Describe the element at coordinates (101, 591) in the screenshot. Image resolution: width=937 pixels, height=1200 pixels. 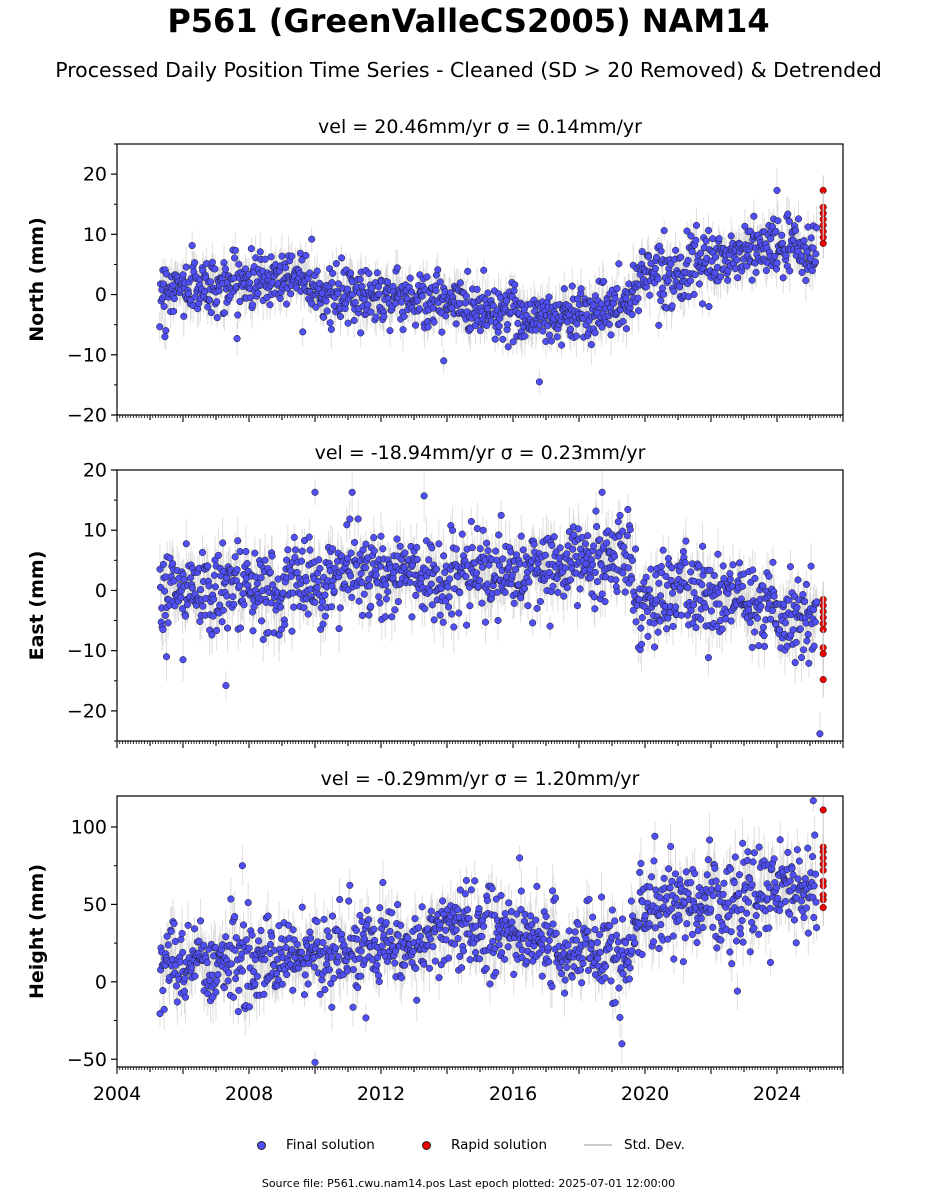
I see `y-tick-label: 0` at that location.